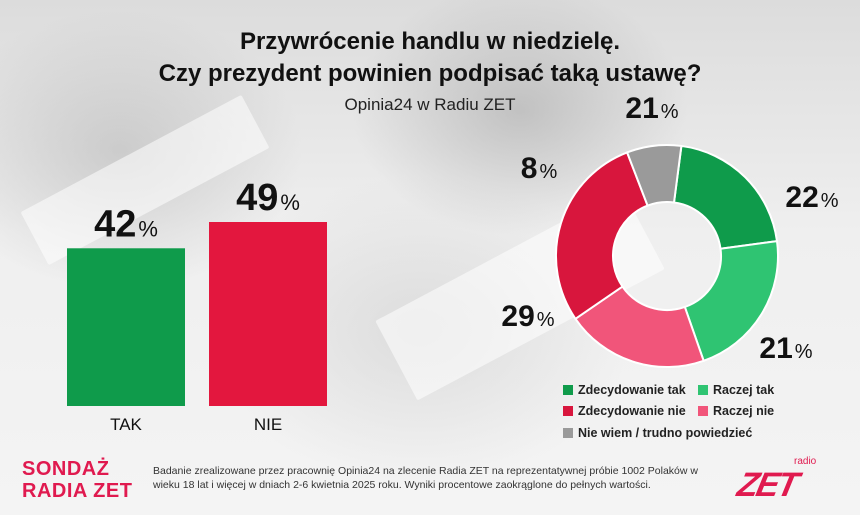 The image size is (860, 515). I want to click on donut-value-label: 22%, so click(811, 197).